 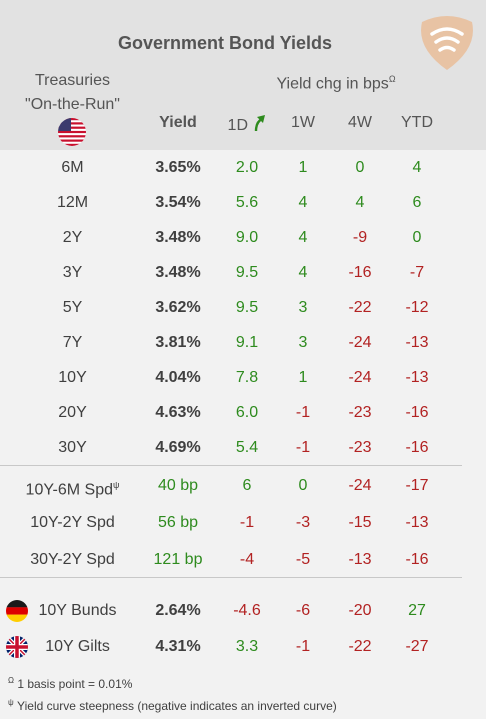 What do you see at coordinates (417, 122) in the screenshot?
I see `col-ytd-header: YTD` at bounding box center [417, 122].